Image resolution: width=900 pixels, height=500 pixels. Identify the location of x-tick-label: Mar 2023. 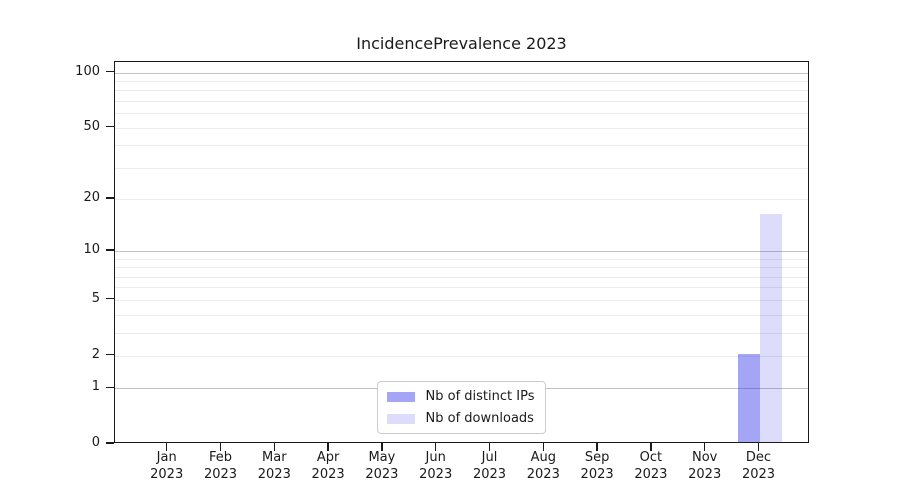
(274, 466).